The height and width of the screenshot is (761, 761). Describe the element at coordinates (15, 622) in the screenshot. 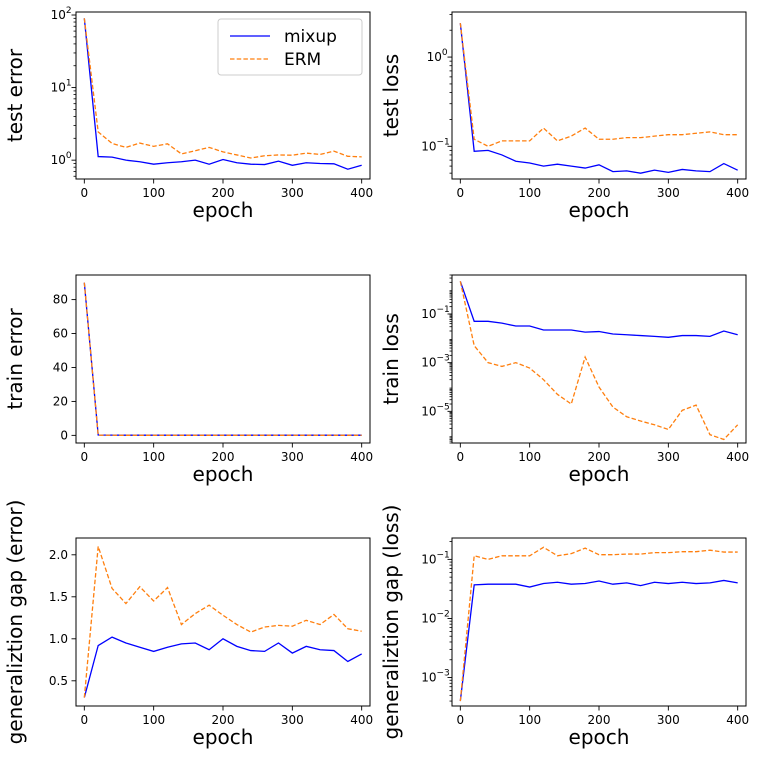

I see `y-axis-label: generaliztion gap (error)` at that location.